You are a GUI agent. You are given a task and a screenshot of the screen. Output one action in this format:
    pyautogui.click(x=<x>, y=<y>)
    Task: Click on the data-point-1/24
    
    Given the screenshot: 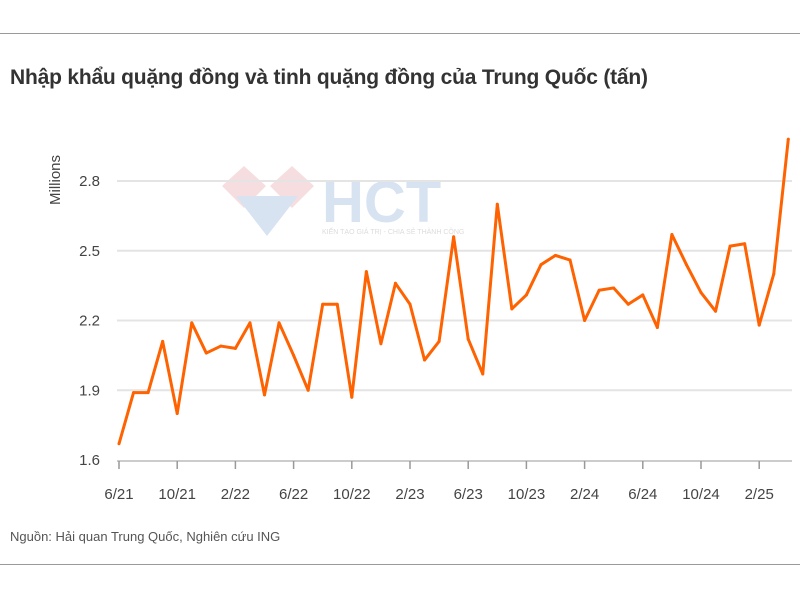 What is the action you would take?
    pyautogui.click(x=570, y=260)
    